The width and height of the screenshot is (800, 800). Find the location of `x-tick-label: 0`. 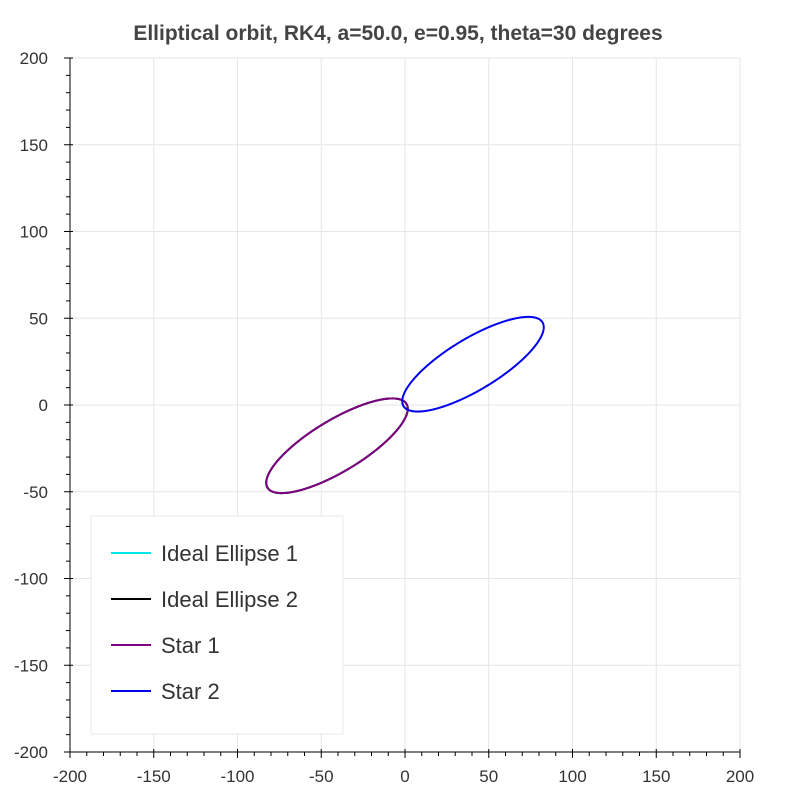

x-tick-label: 0 is located at coordinates (404, 776).